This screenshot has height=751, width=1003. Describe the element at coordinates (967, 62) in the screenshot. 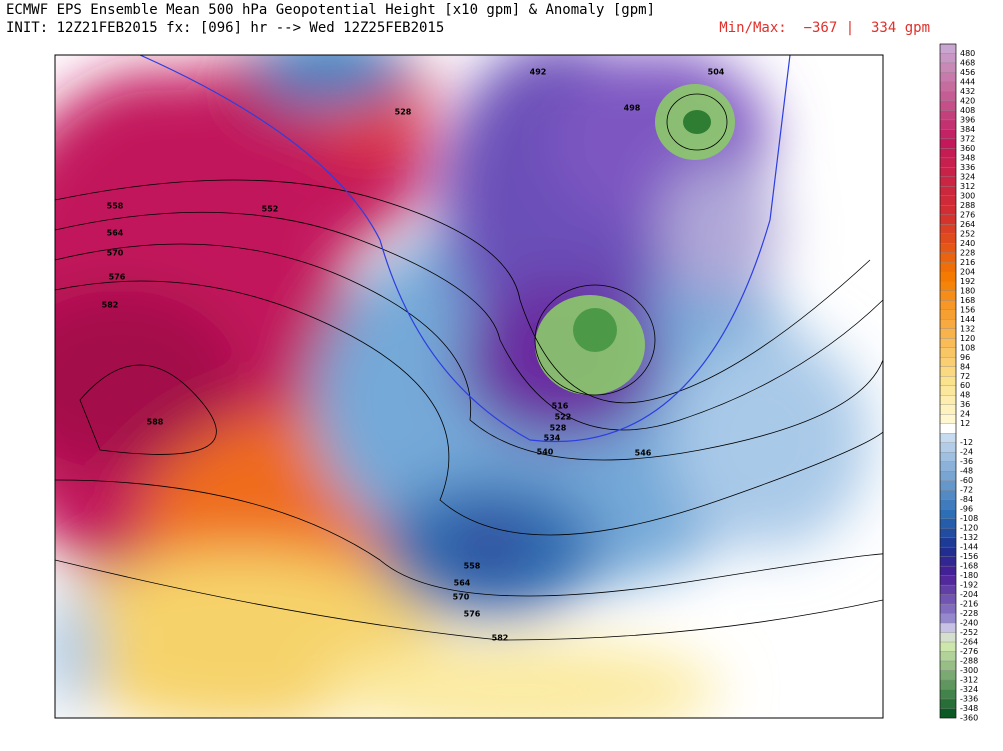

I see `colorbar-label: 468` at that location.